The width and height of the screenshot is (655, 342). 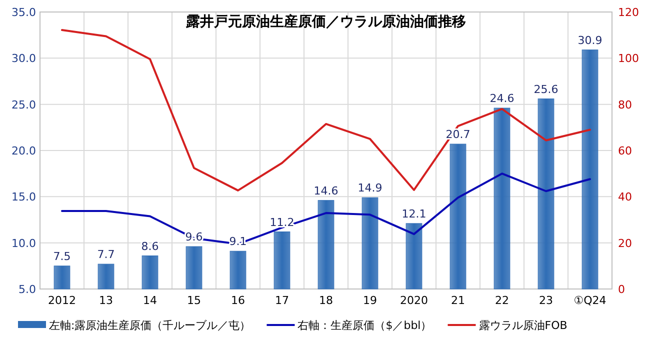 What do you see at coordinates (458, 300) in the screenshot?
I see `x-tick-label: 21` at bounding box center [458, 300].